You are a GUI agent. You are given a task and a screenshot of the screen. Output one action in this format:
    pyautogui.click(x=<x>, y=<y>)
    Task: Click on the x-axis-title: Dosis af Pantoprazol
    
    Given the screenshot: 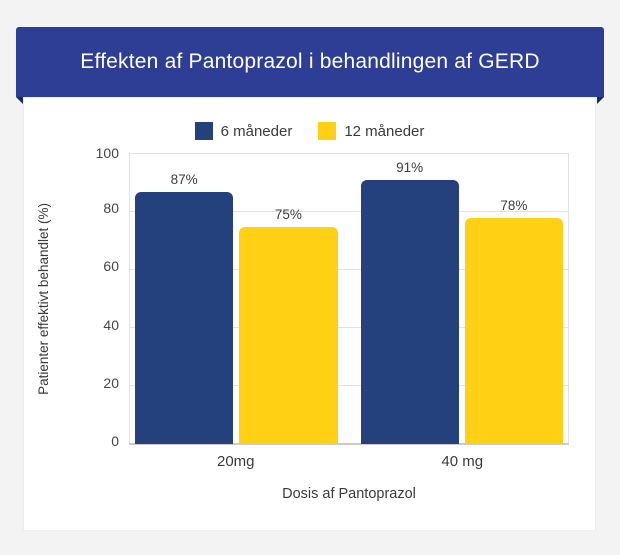 What is the action you would take?
    pyautogui.click(x=349, y=494)
    